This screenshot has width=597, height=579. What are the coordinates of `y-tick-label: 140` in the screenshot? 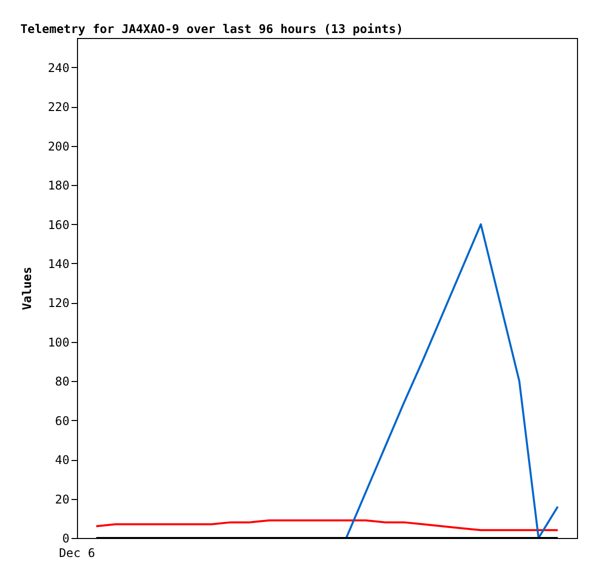 It's located at (59, 263).